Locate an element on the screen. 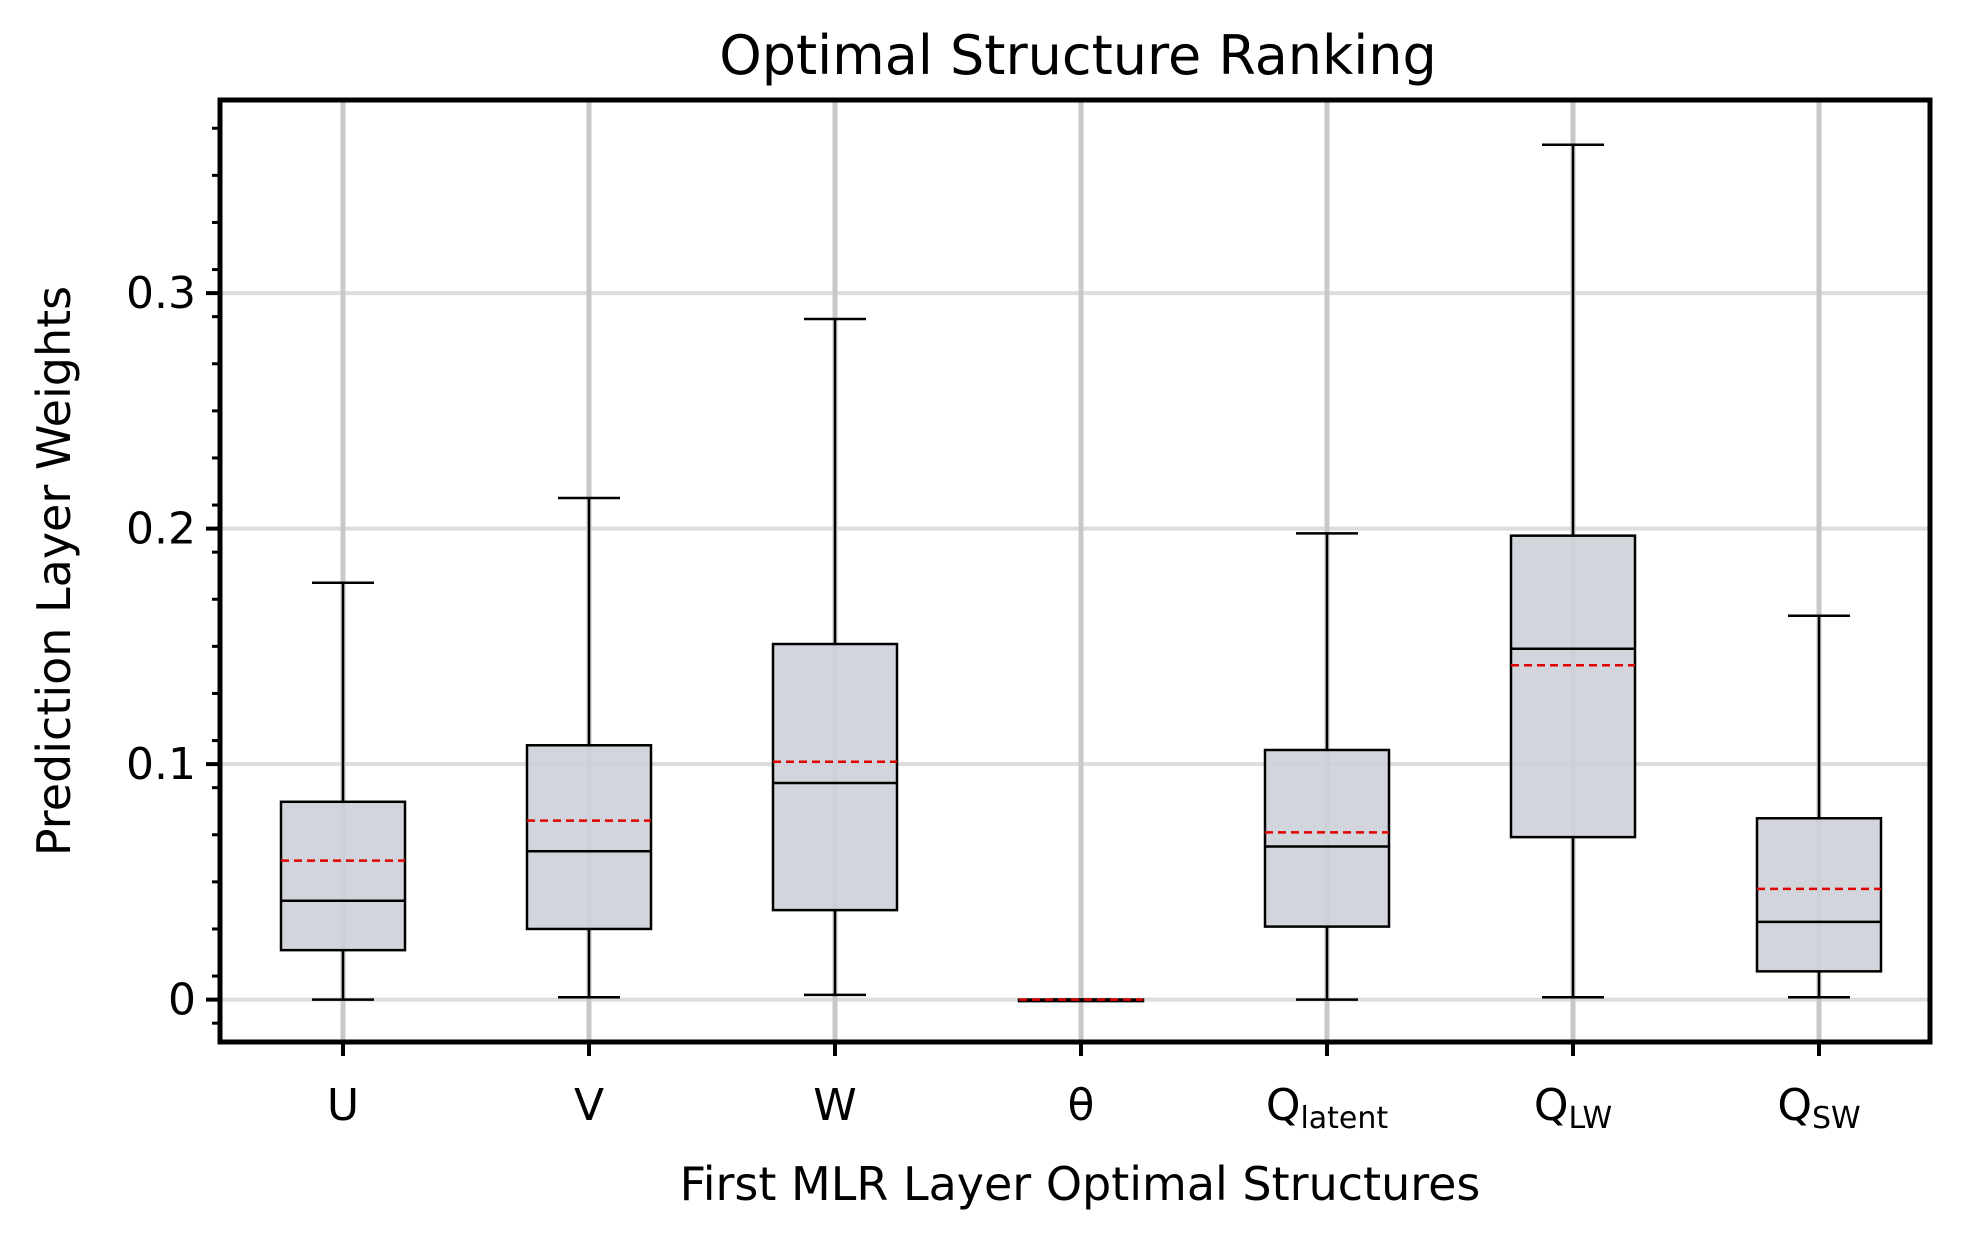  x-tick-label: QLW is located at coordinates (1573, 1108).